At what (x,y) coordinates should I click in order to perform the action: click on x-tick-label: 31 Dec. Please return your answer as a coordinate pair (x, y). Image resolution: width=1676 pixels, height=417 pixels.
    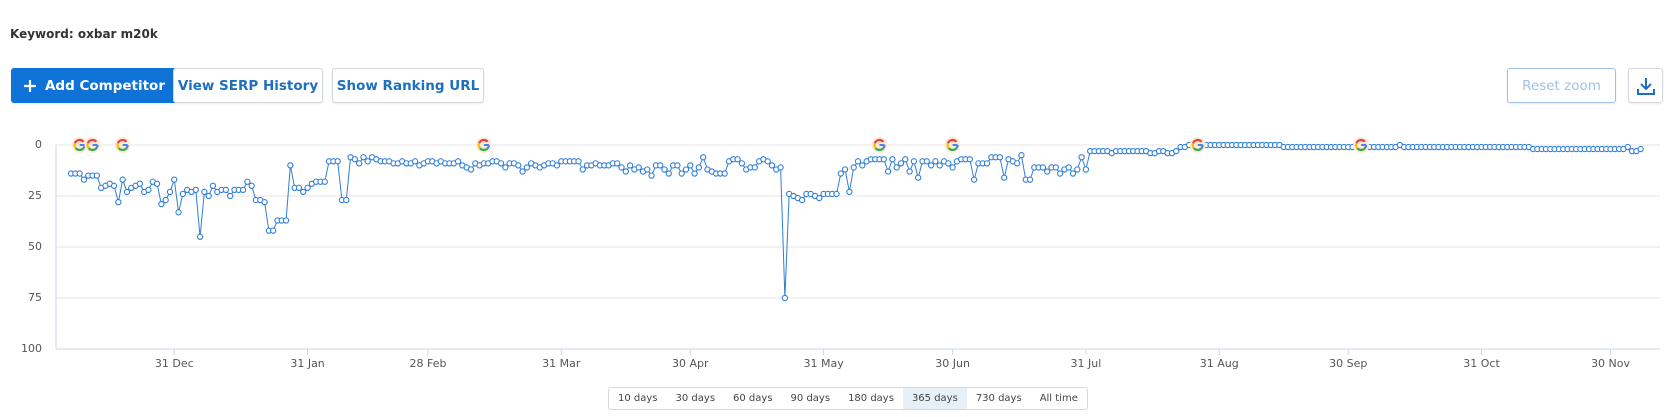
    Looking at the image, I should click on (174, 363).